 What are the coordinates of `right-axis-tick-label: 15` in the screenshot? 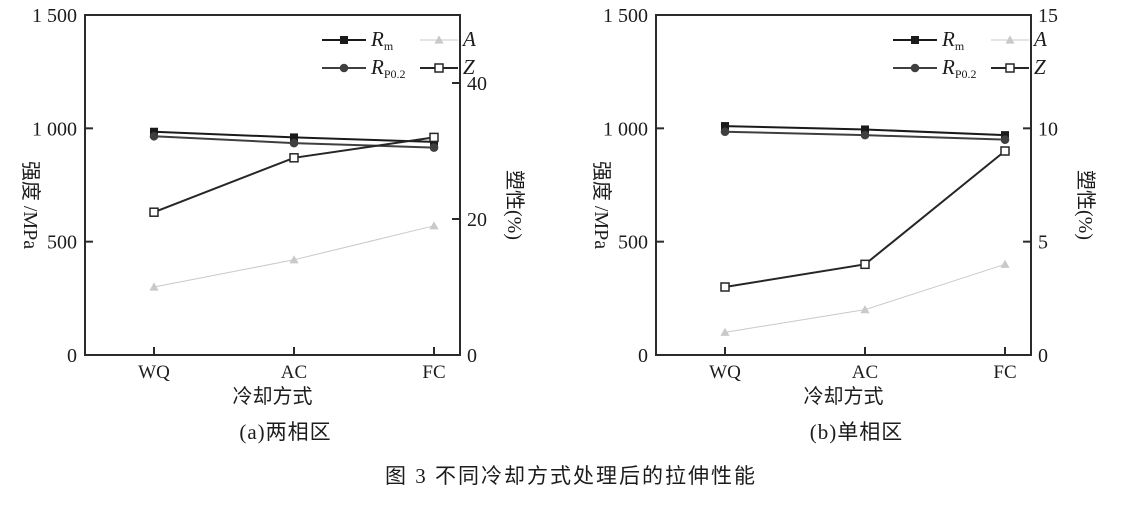 It's located at (1048, 16).